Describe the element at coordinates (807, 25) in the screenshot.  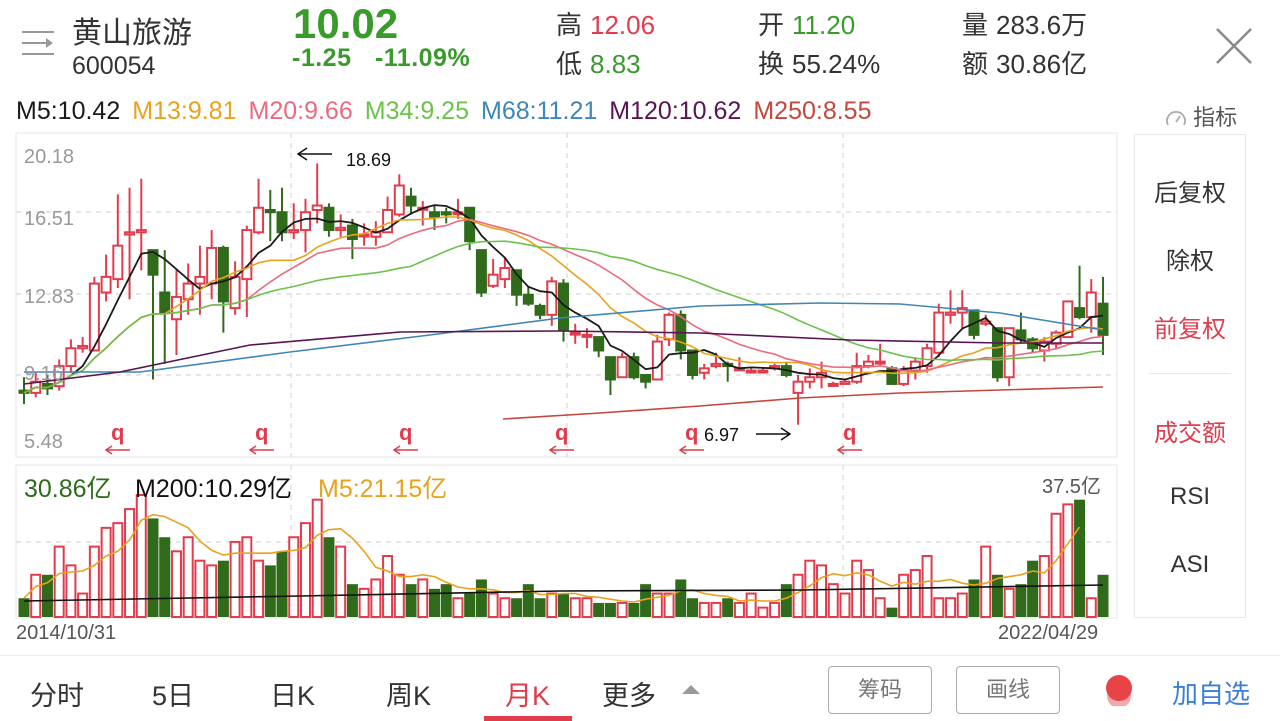
I see `stat-open: 开 11.20` at that location.